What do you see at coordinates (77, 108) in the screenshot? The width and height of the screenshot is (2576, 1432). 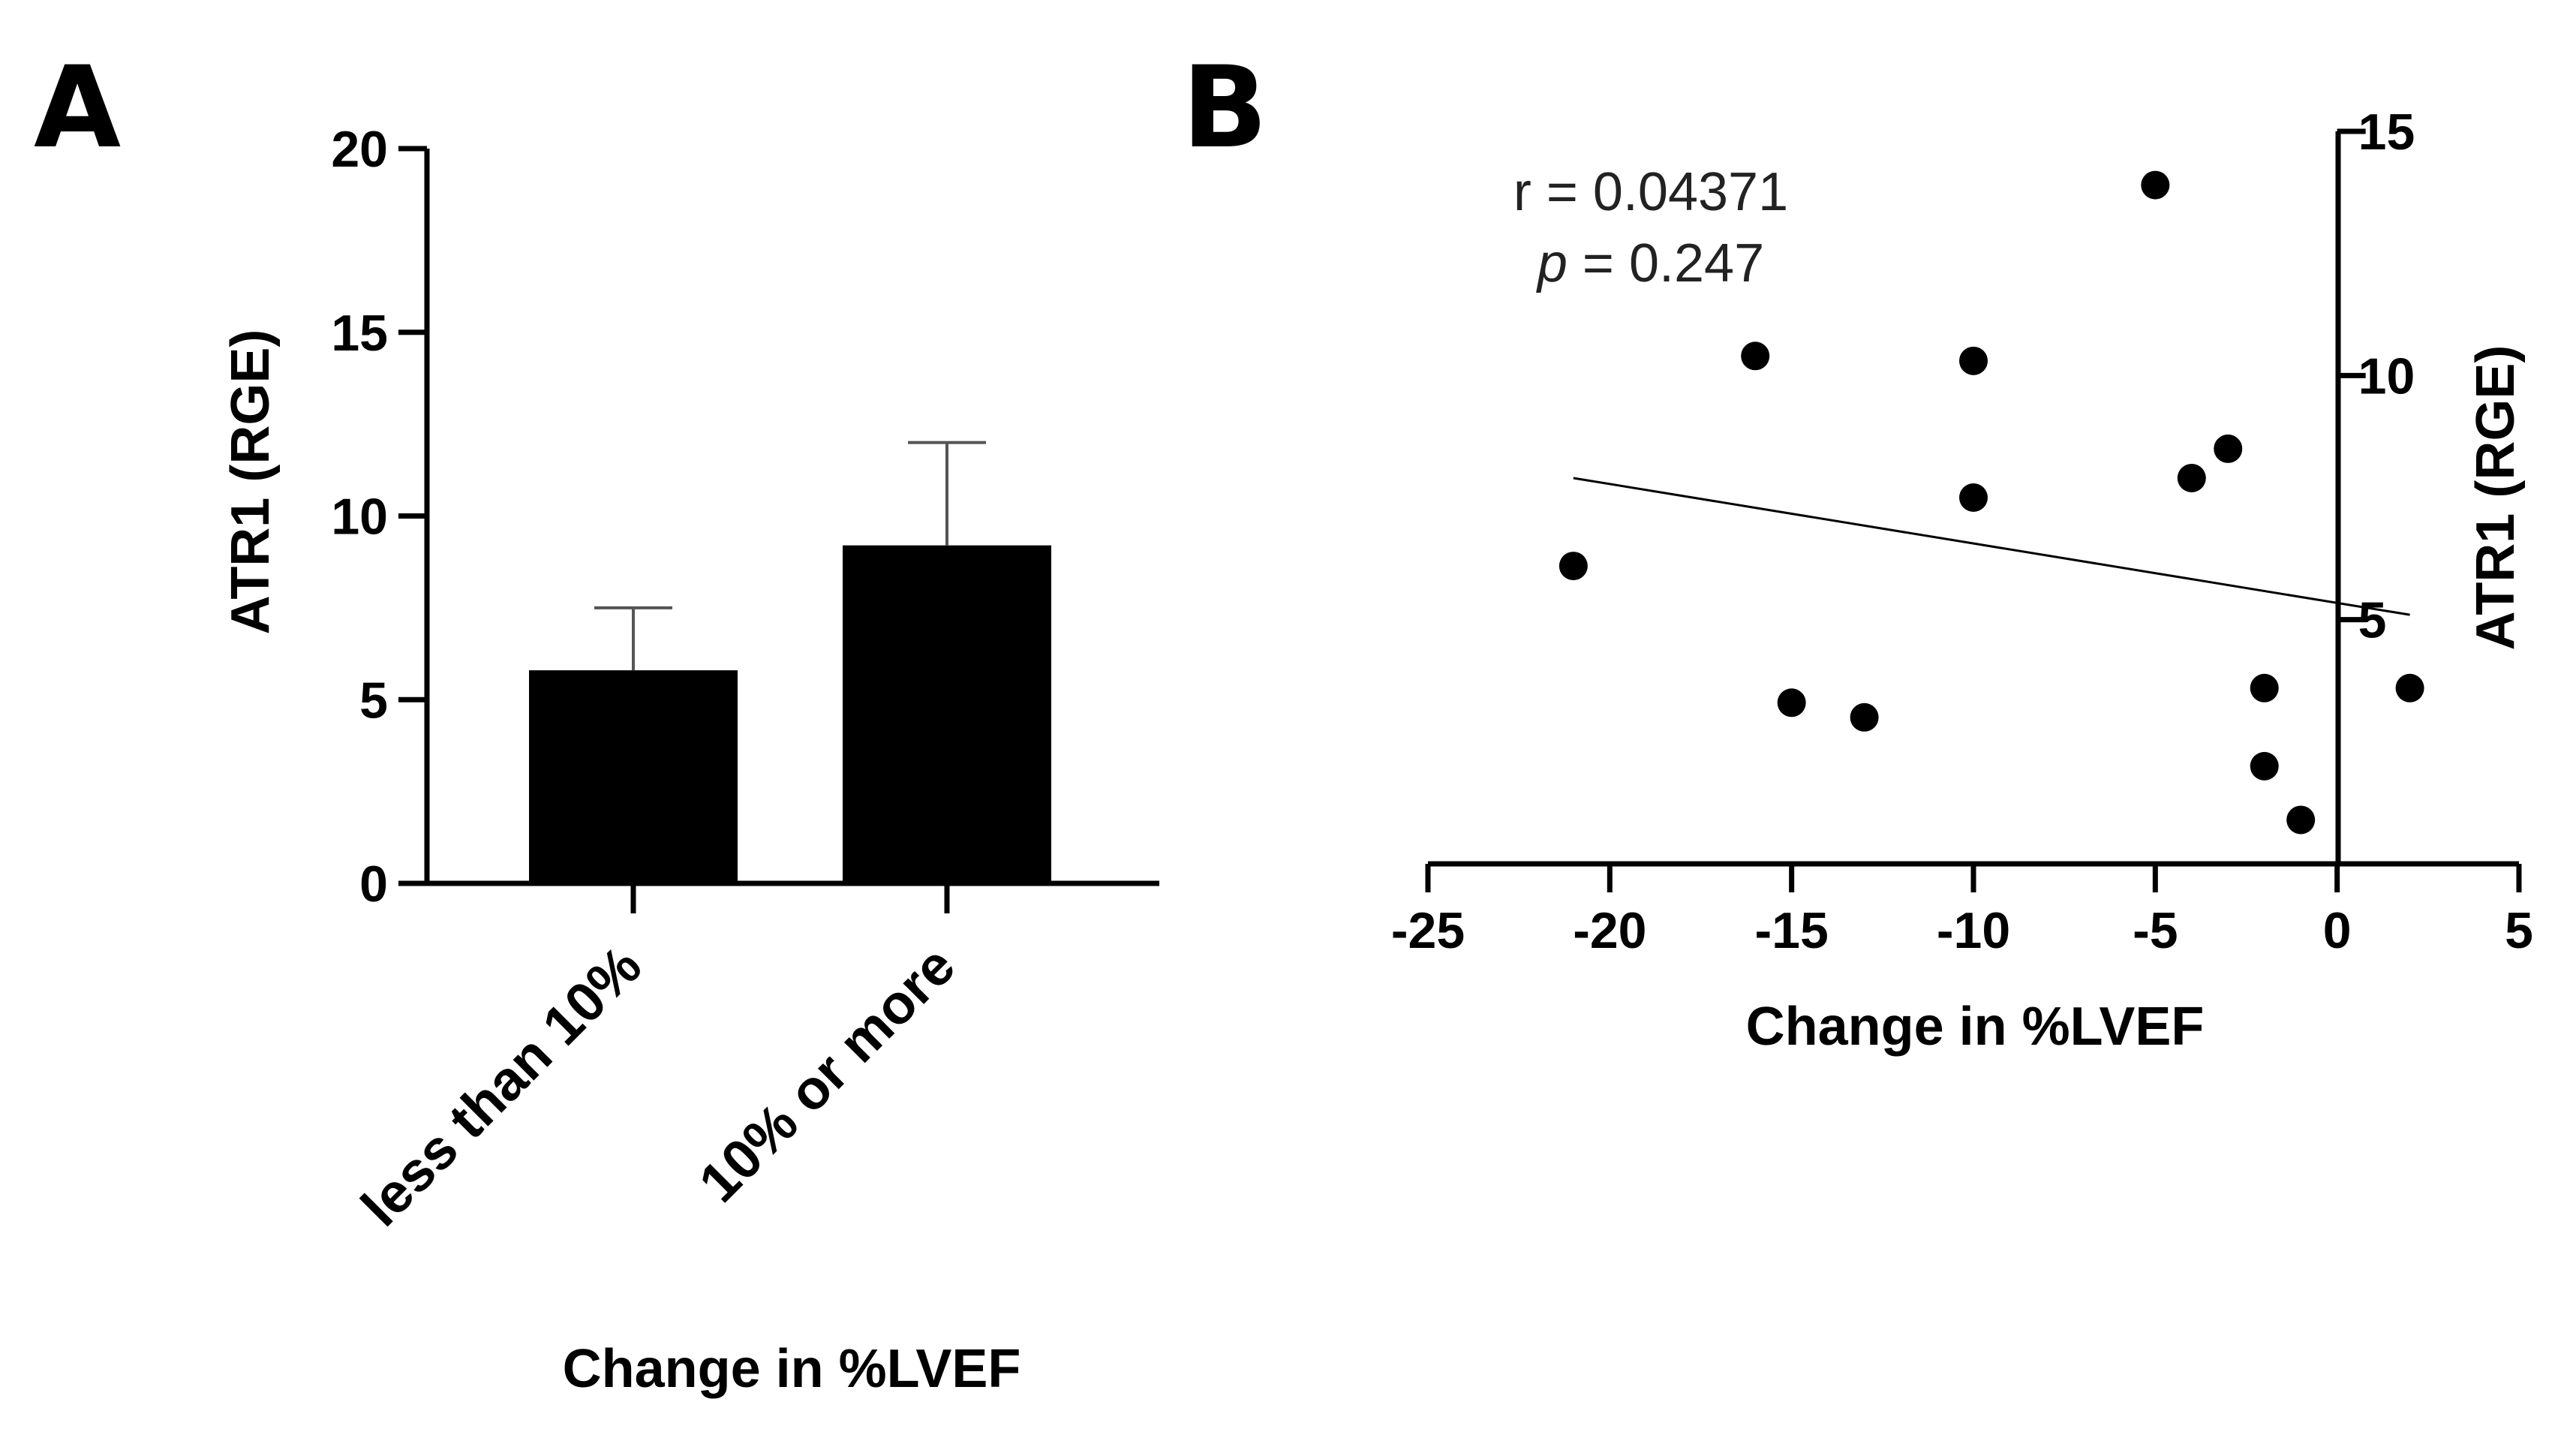 I see `panel-label-a: A` at bounding box center [77, 108].